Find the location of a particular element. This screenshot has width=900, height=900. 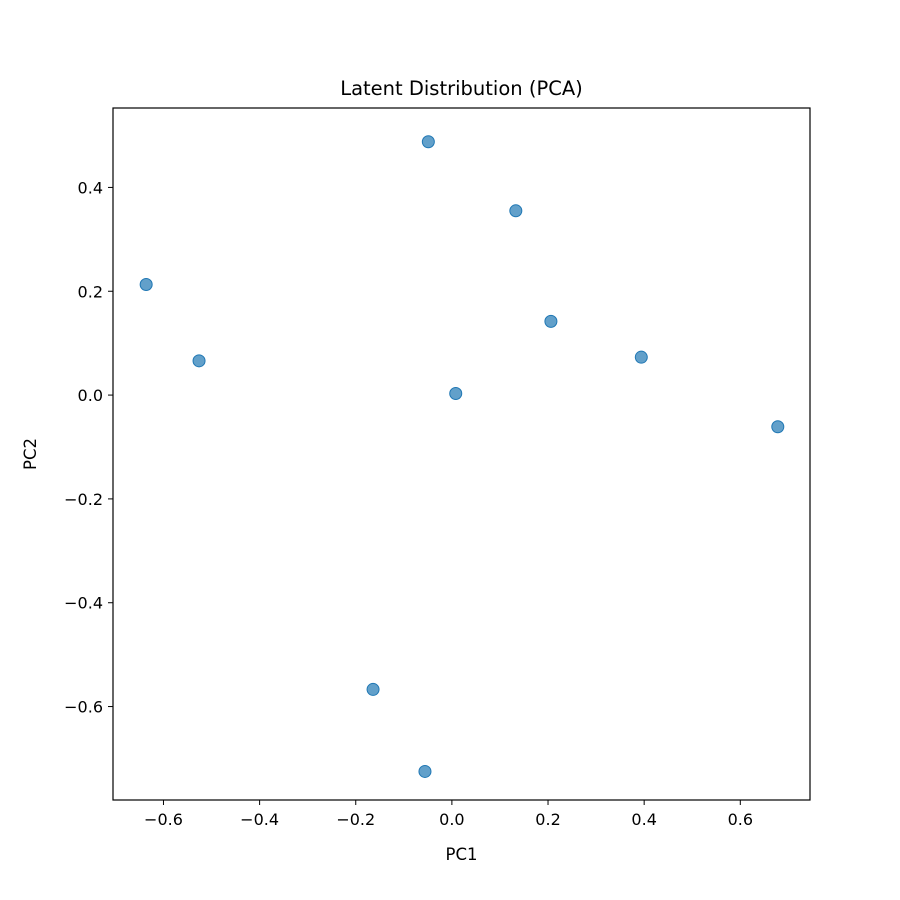

y-tick-label: 0.2 is located at coordinates (90, 291).